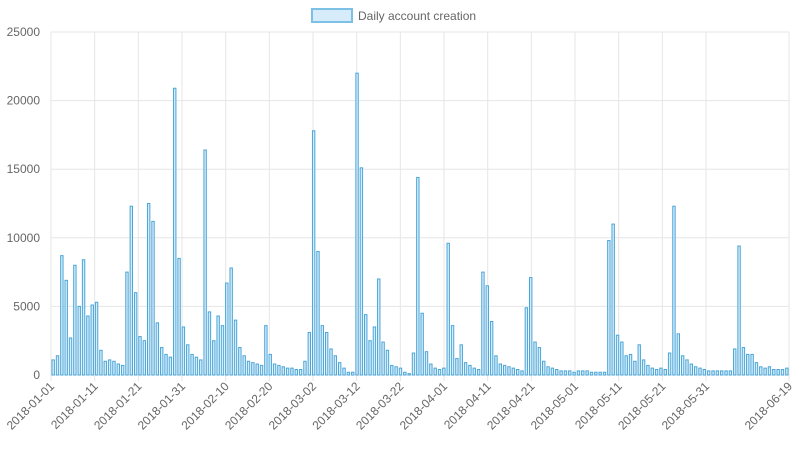 Image resolution: width=798 pixels, height=450 pixels. Describe the element at coordinates (393, 15) in the screenshot. I see `legend: Daily account creation` at that location.